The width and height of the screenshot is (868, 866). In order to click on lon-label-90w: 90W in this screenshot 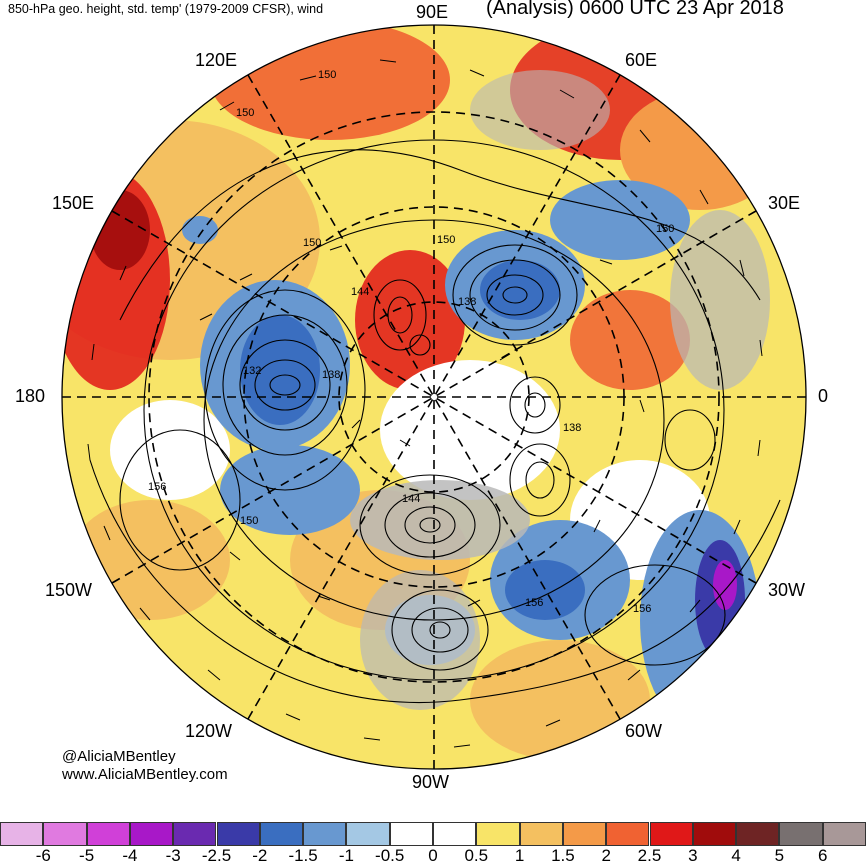, I will do `click(431, 782)`.